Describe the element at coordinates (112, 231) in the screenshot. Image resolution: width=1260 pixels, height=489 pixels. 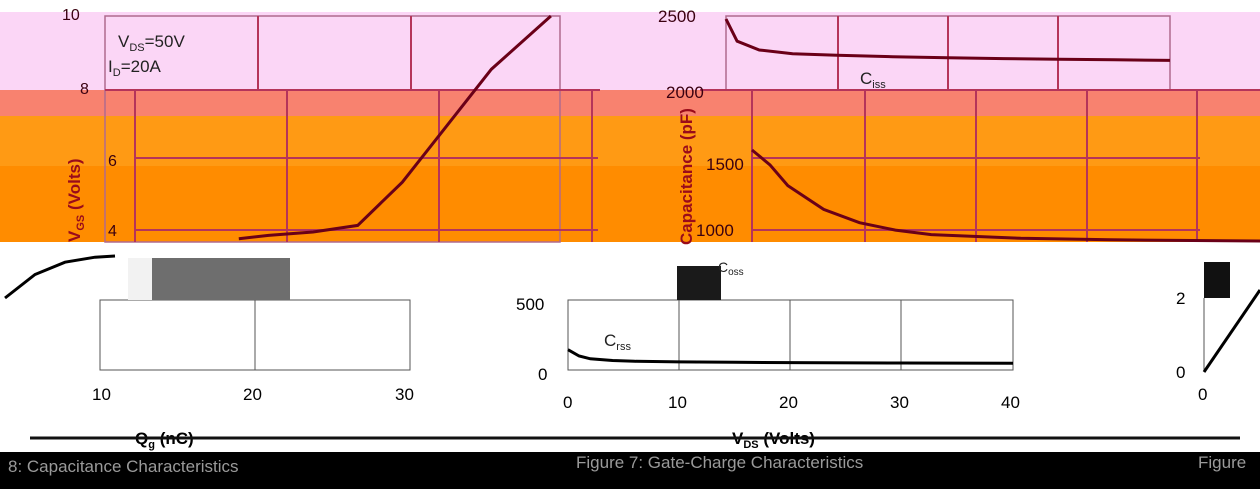
I see `gate-ytick-4: 4` at that location.